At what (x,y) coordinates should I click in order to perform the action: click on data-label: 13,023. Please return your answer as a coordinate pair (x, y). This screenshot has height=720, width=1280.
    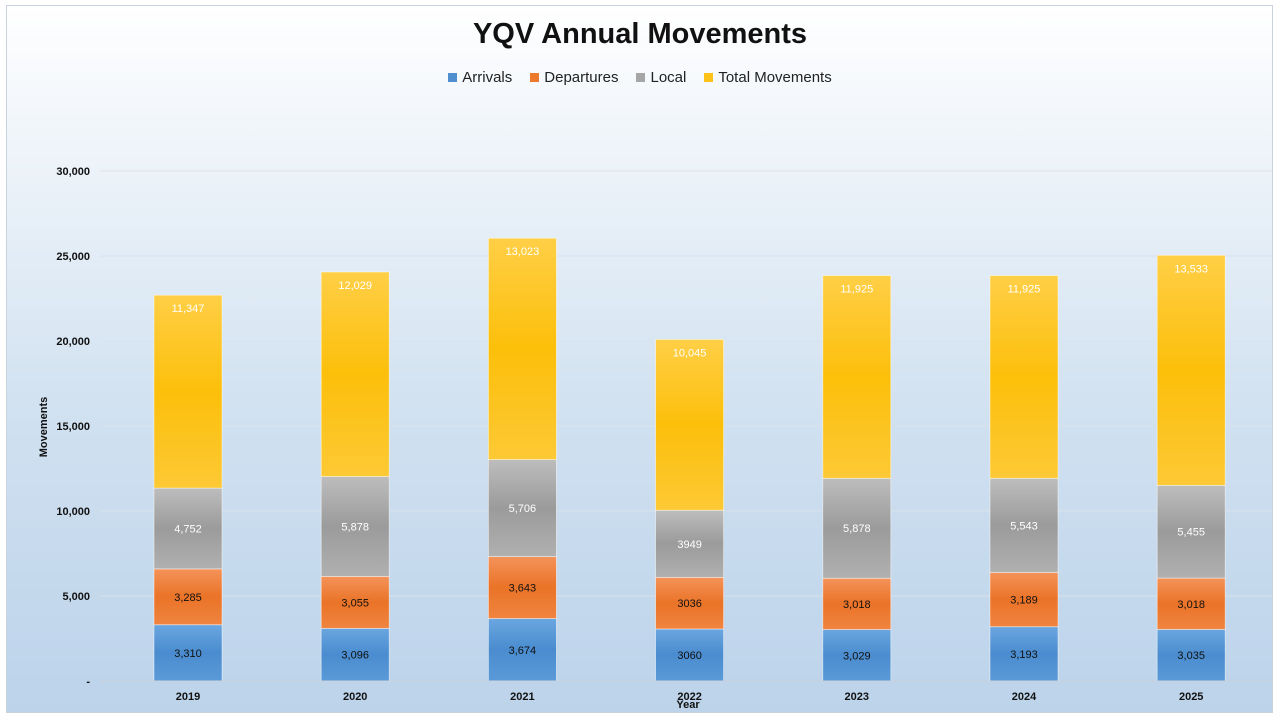
    Looking at the image, I should click on (523, 252).